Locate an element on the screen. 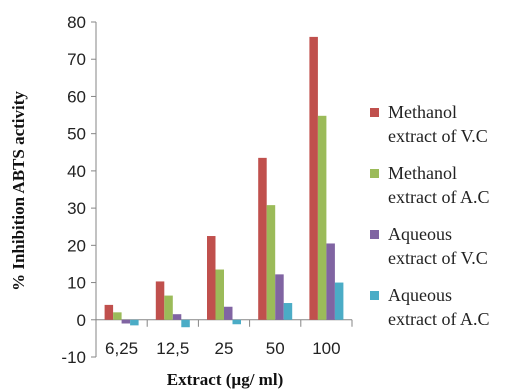 This screenshot has width=514, height=391. x-tick-label: 50 is located at coordinates (275, 348).